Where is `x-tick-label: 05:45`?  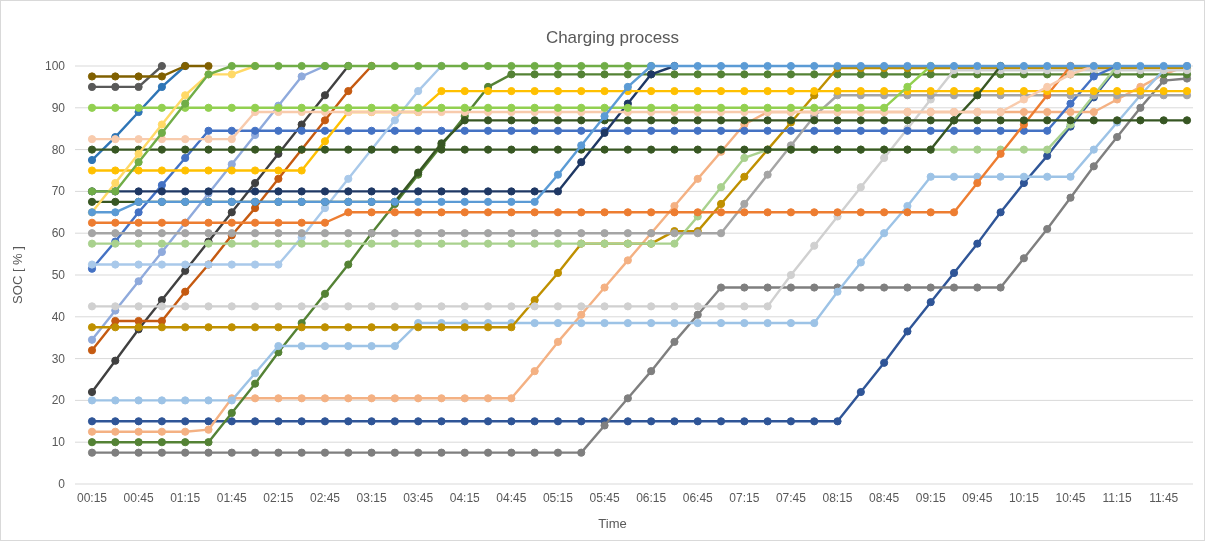
x-tick-label: 05:45 is located at coordinates (604, 498).